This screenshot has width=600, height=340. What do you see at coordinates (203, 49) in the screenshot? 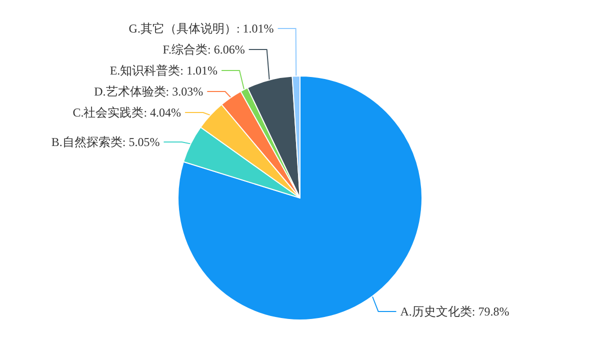
I see `slice-label: F.综合类: 6.06%` at bounding box center [203, 49].